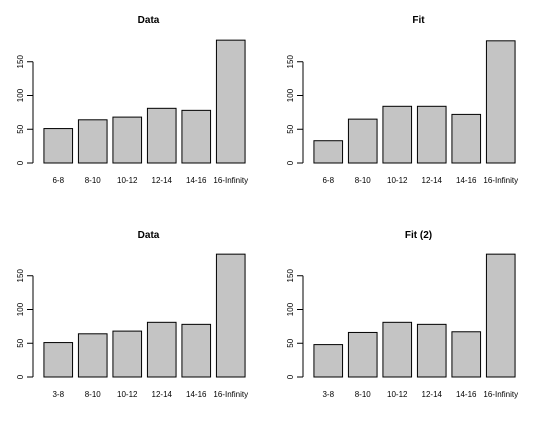 The height and width of the screenshot is (432, 540). Describe the element at coordinates (397, 394) in the screenshot. I see `chart-4-x-tick-label: 10-12` at that location.